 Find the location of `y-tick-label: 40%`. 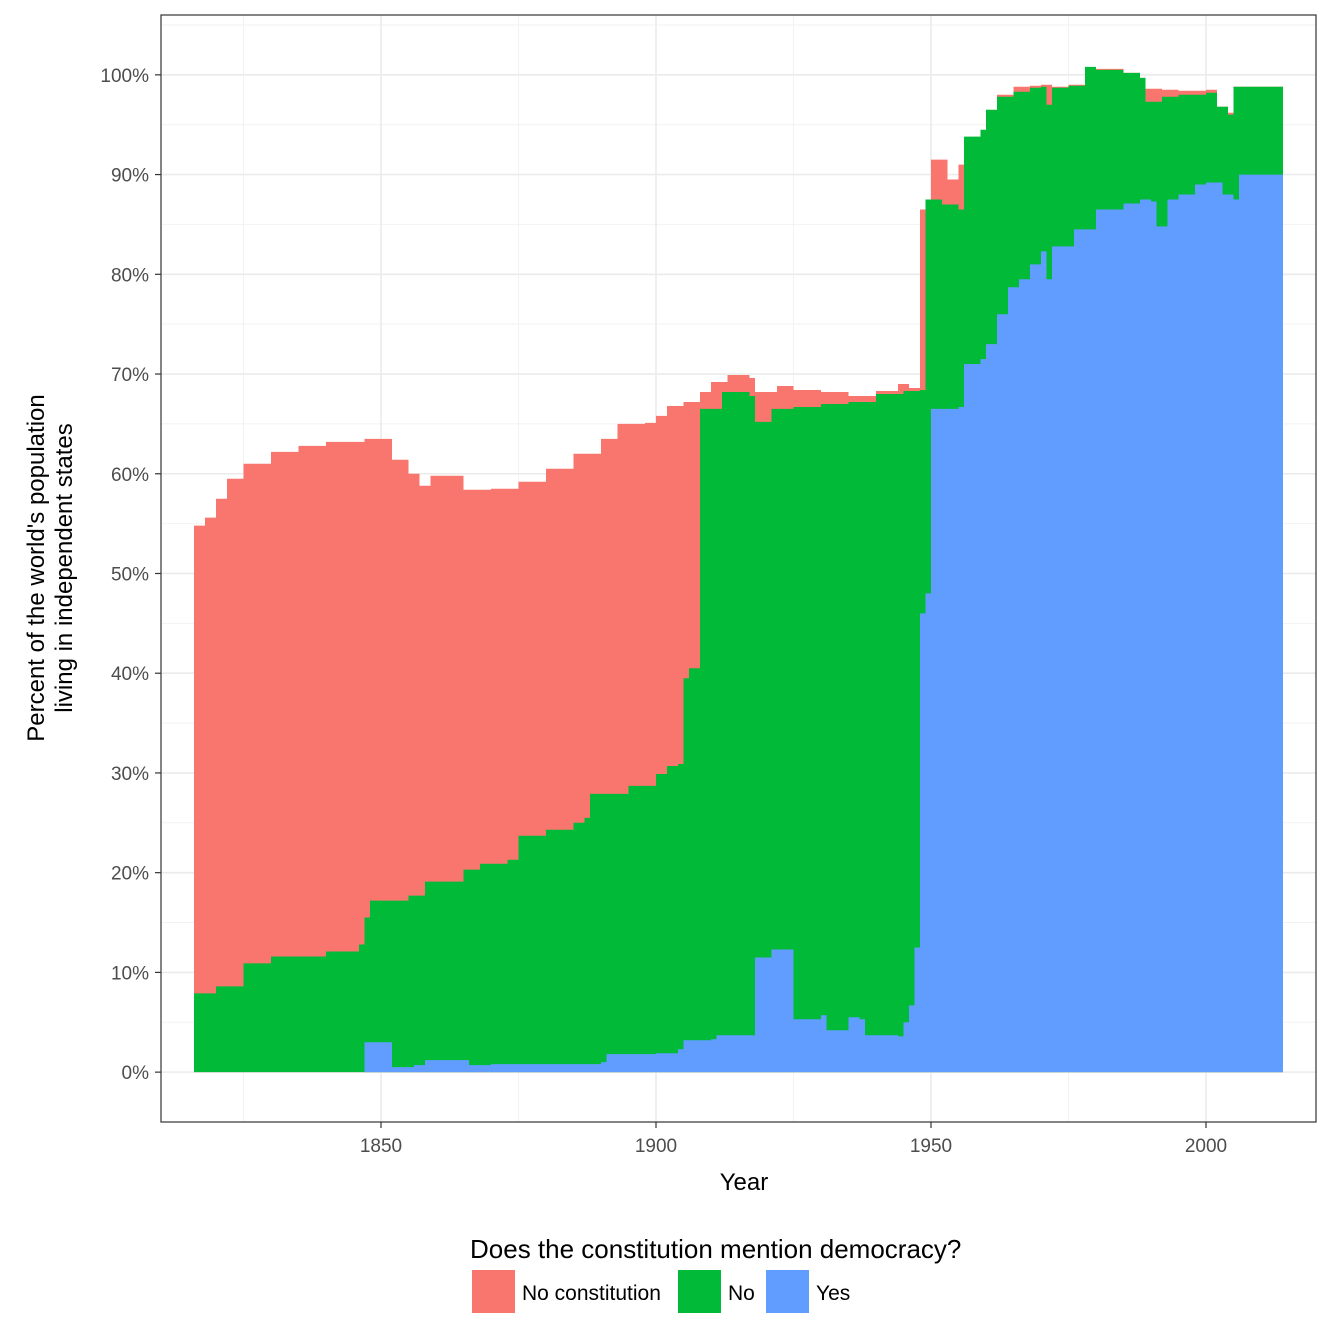

y-tick-label: 40% is located at coordinates (130, 674).